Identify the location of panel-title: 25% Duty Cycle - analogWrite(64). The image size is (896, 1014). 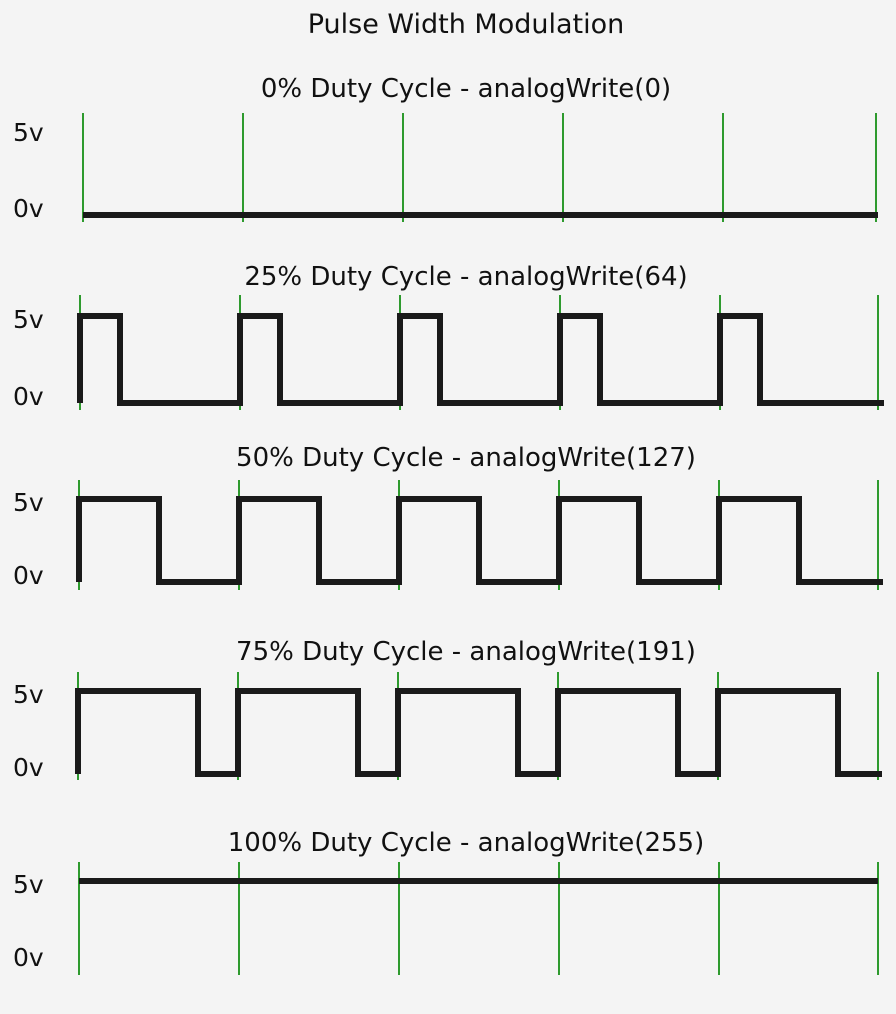
(465, 277).